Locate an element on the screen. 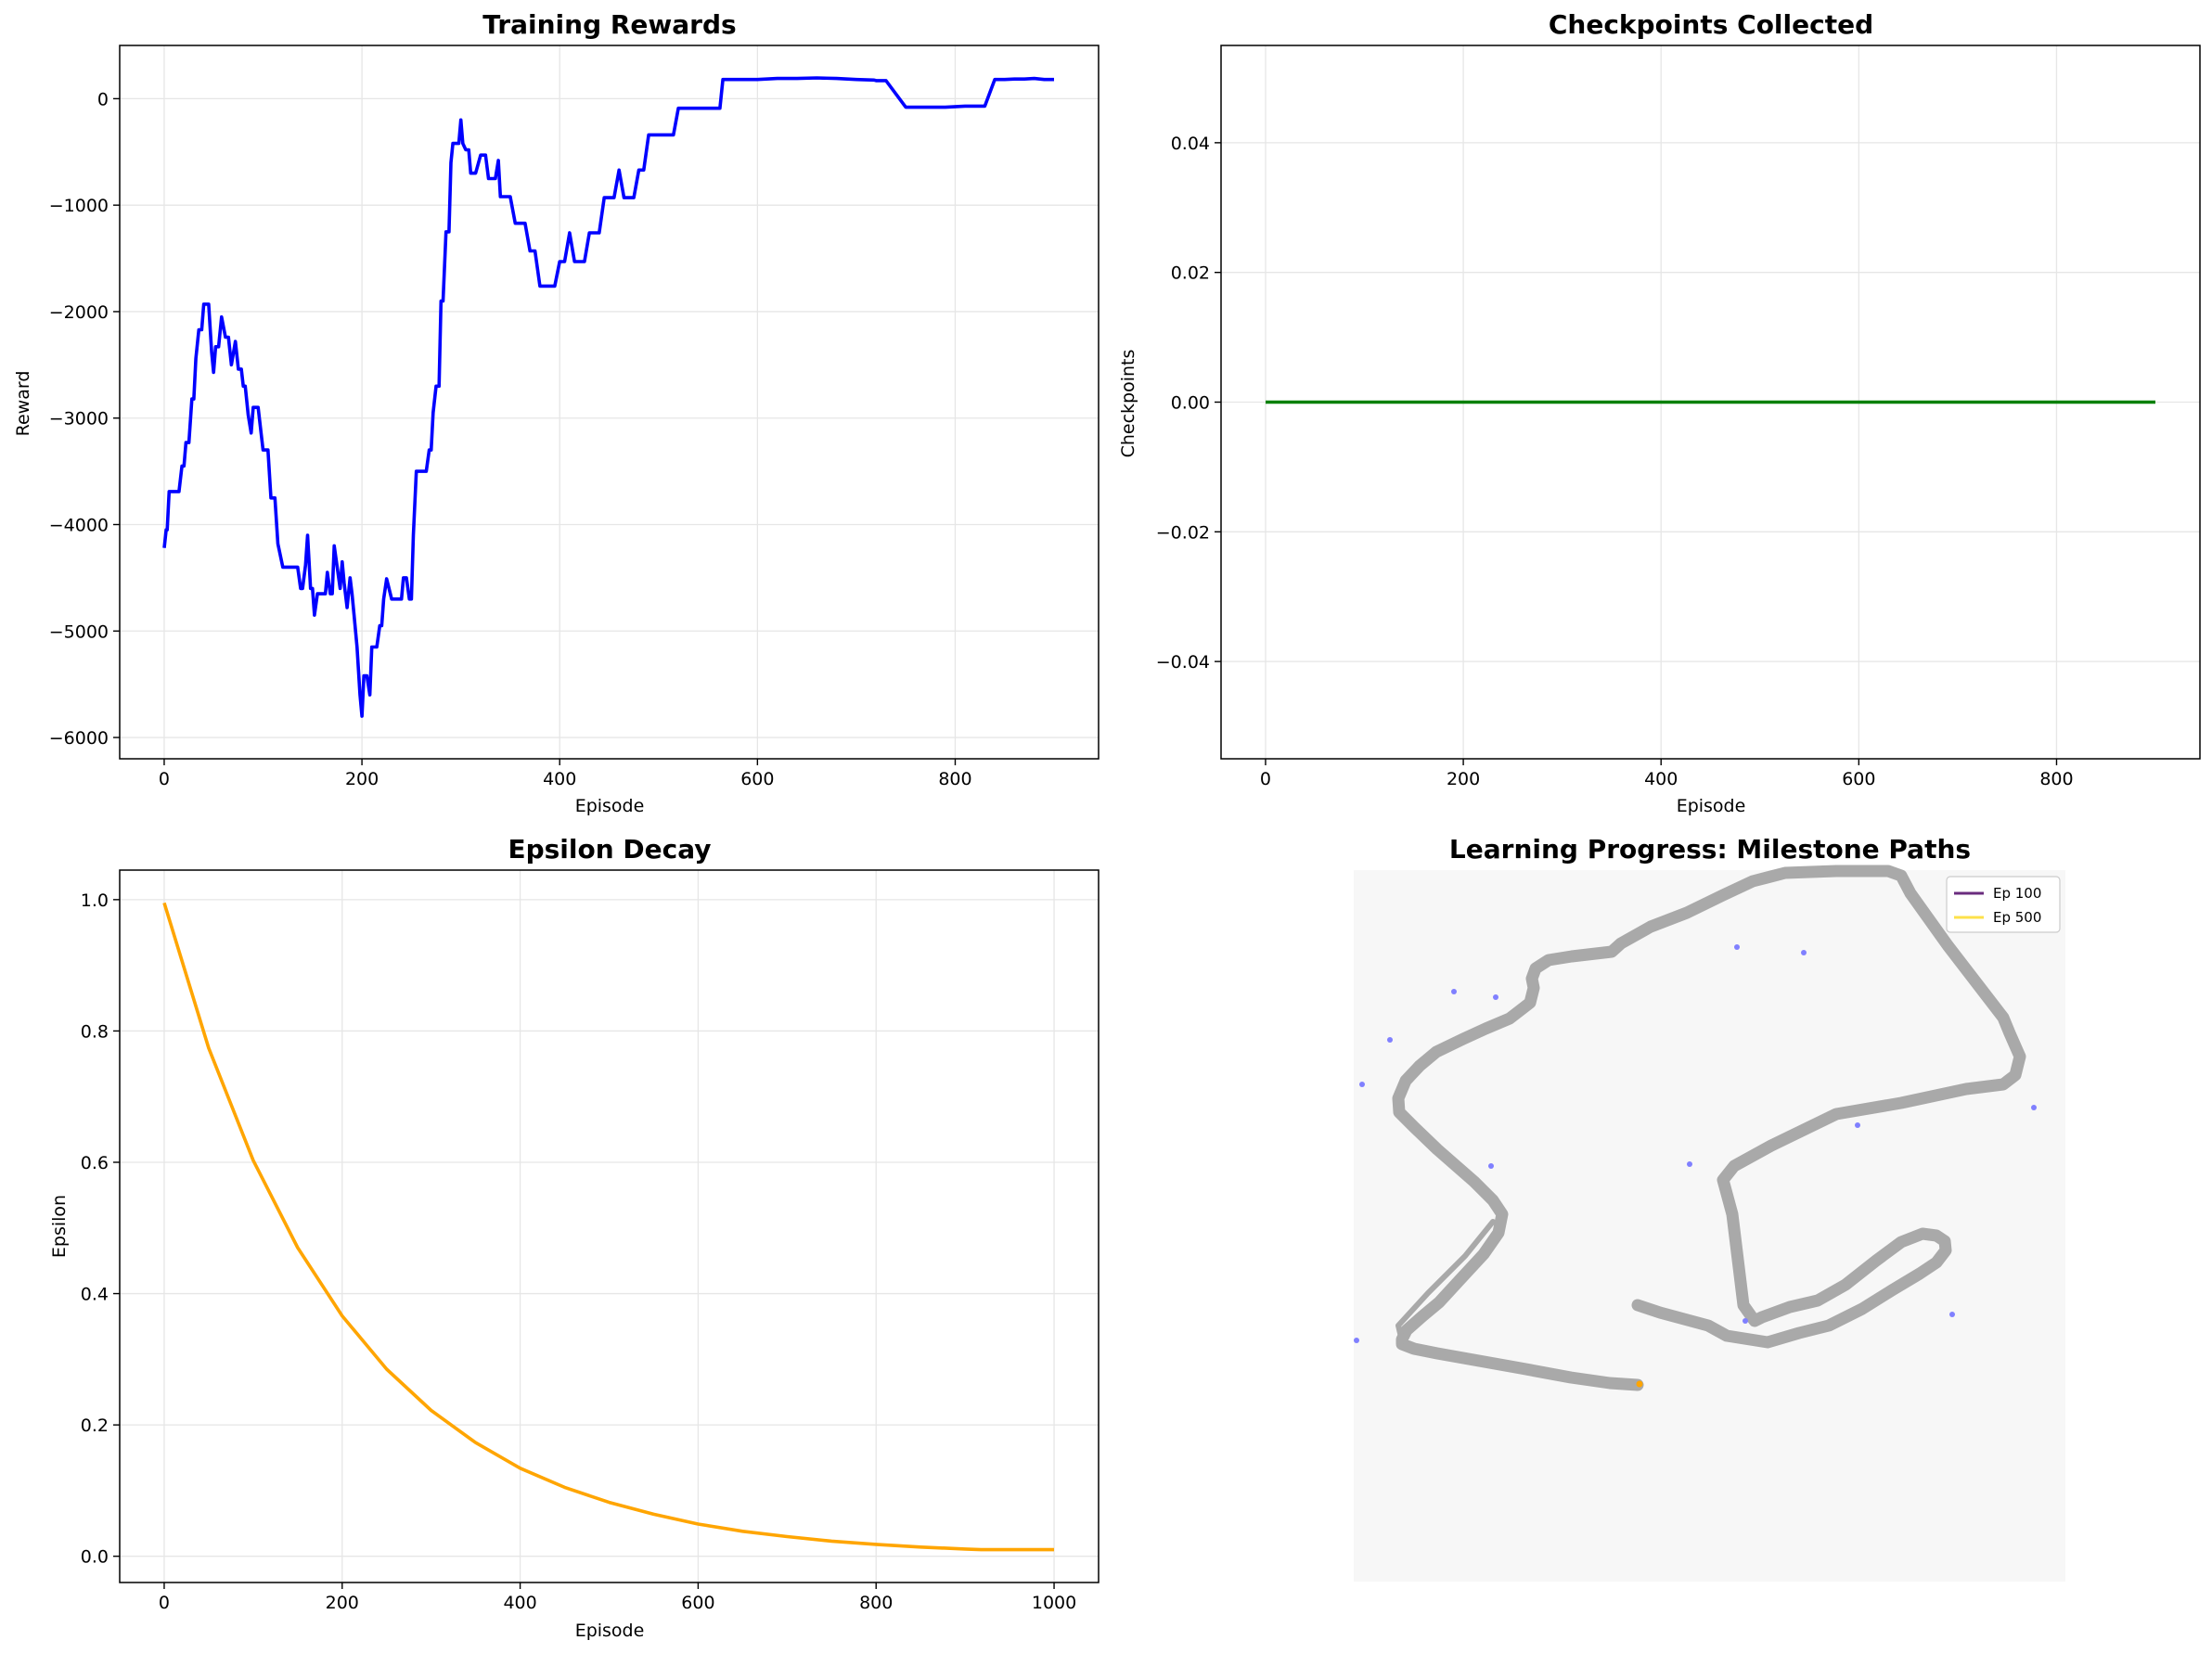  legend-label-0: Ep 100 is located at coordinates (2017, 894).